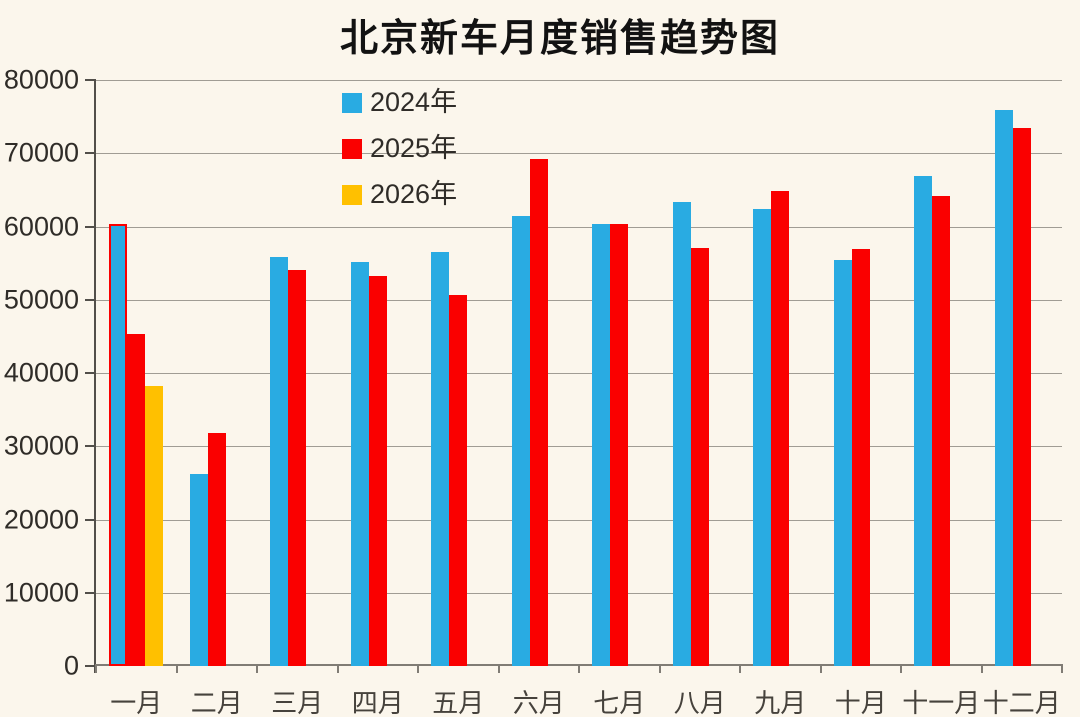  I want to click on y-axis-label-60000: 60000, so click(41, 226).